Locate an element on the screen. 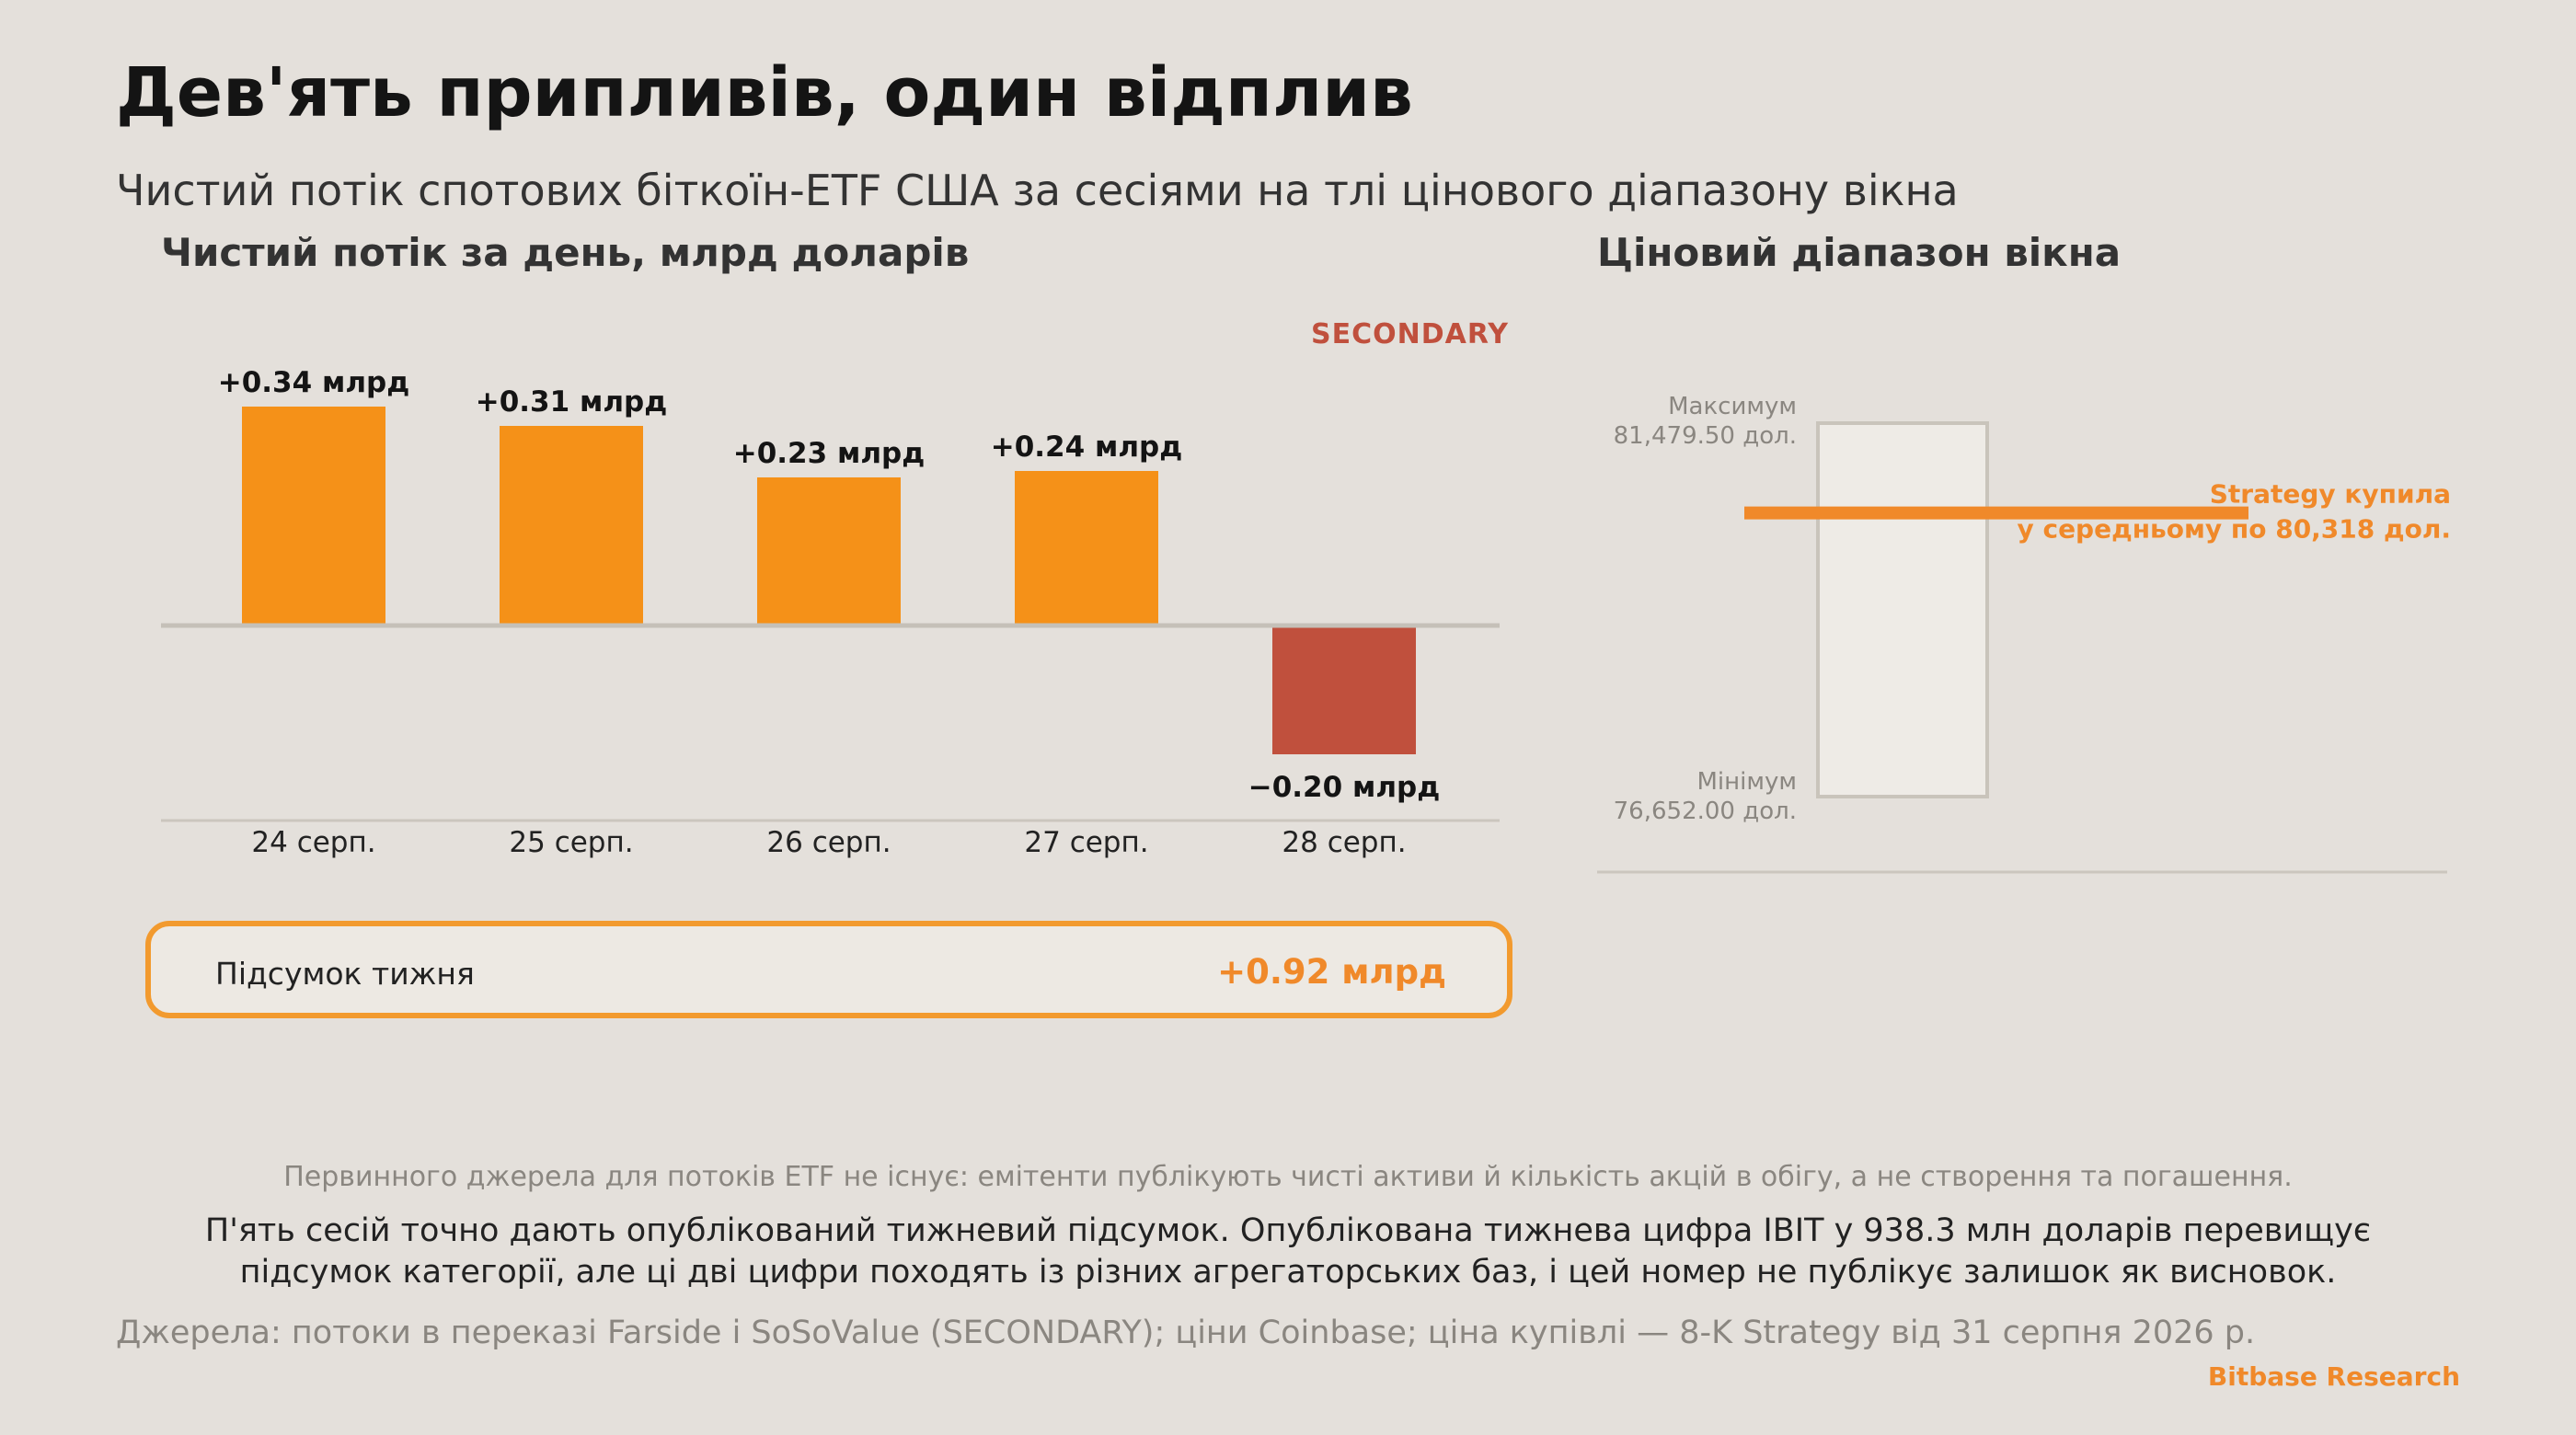  max-value-label: 81,479.50 дол. is located at coordinates (1705, 436).